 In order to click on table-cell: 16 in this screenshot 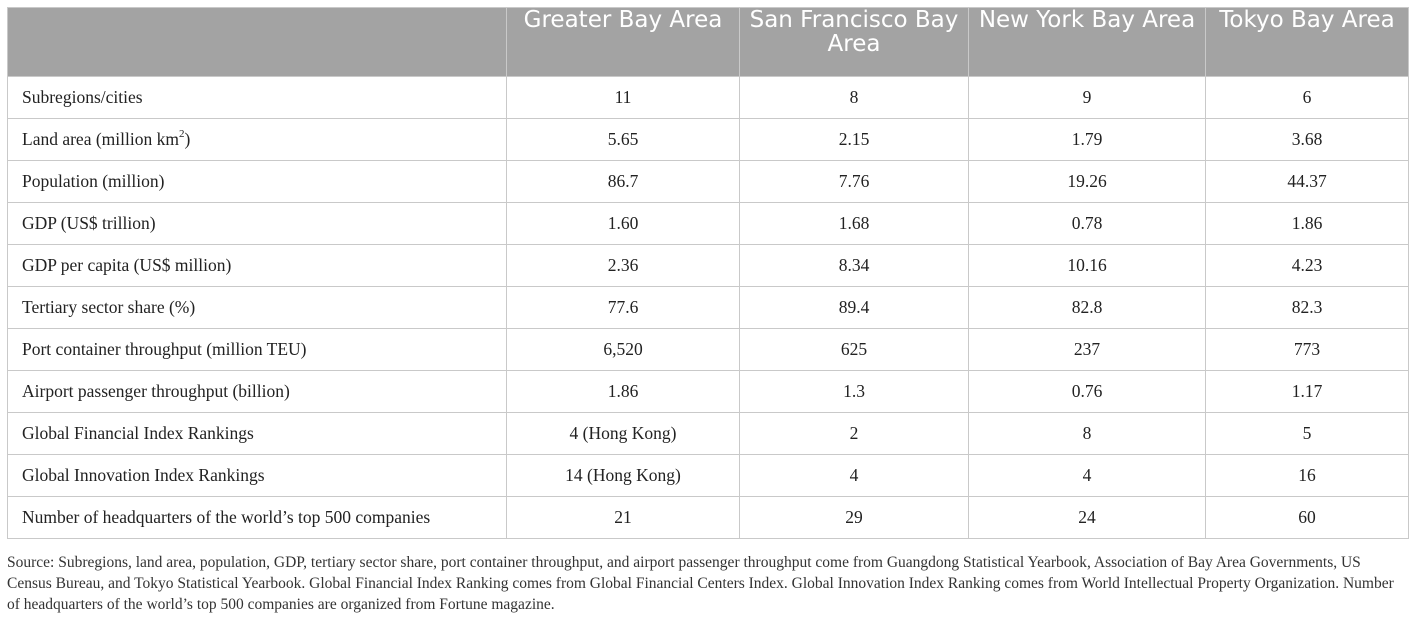, I will do `click(1307, 475)`.